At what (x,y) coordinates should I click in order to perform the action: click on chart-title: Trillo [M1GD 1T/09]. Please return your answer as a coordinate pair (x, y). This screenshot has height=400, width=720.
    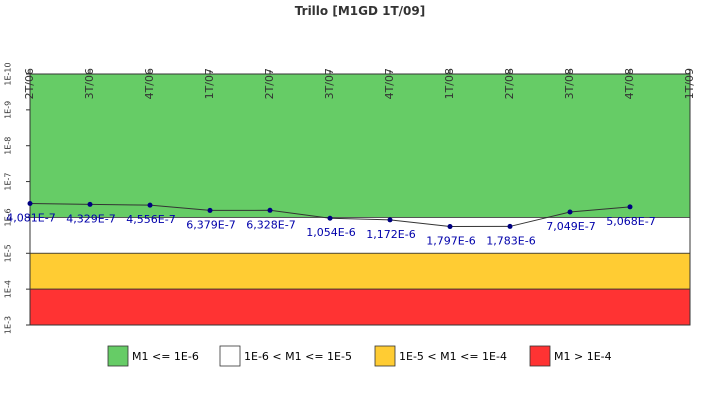
    Looking at the image, I should click on (360, 11).